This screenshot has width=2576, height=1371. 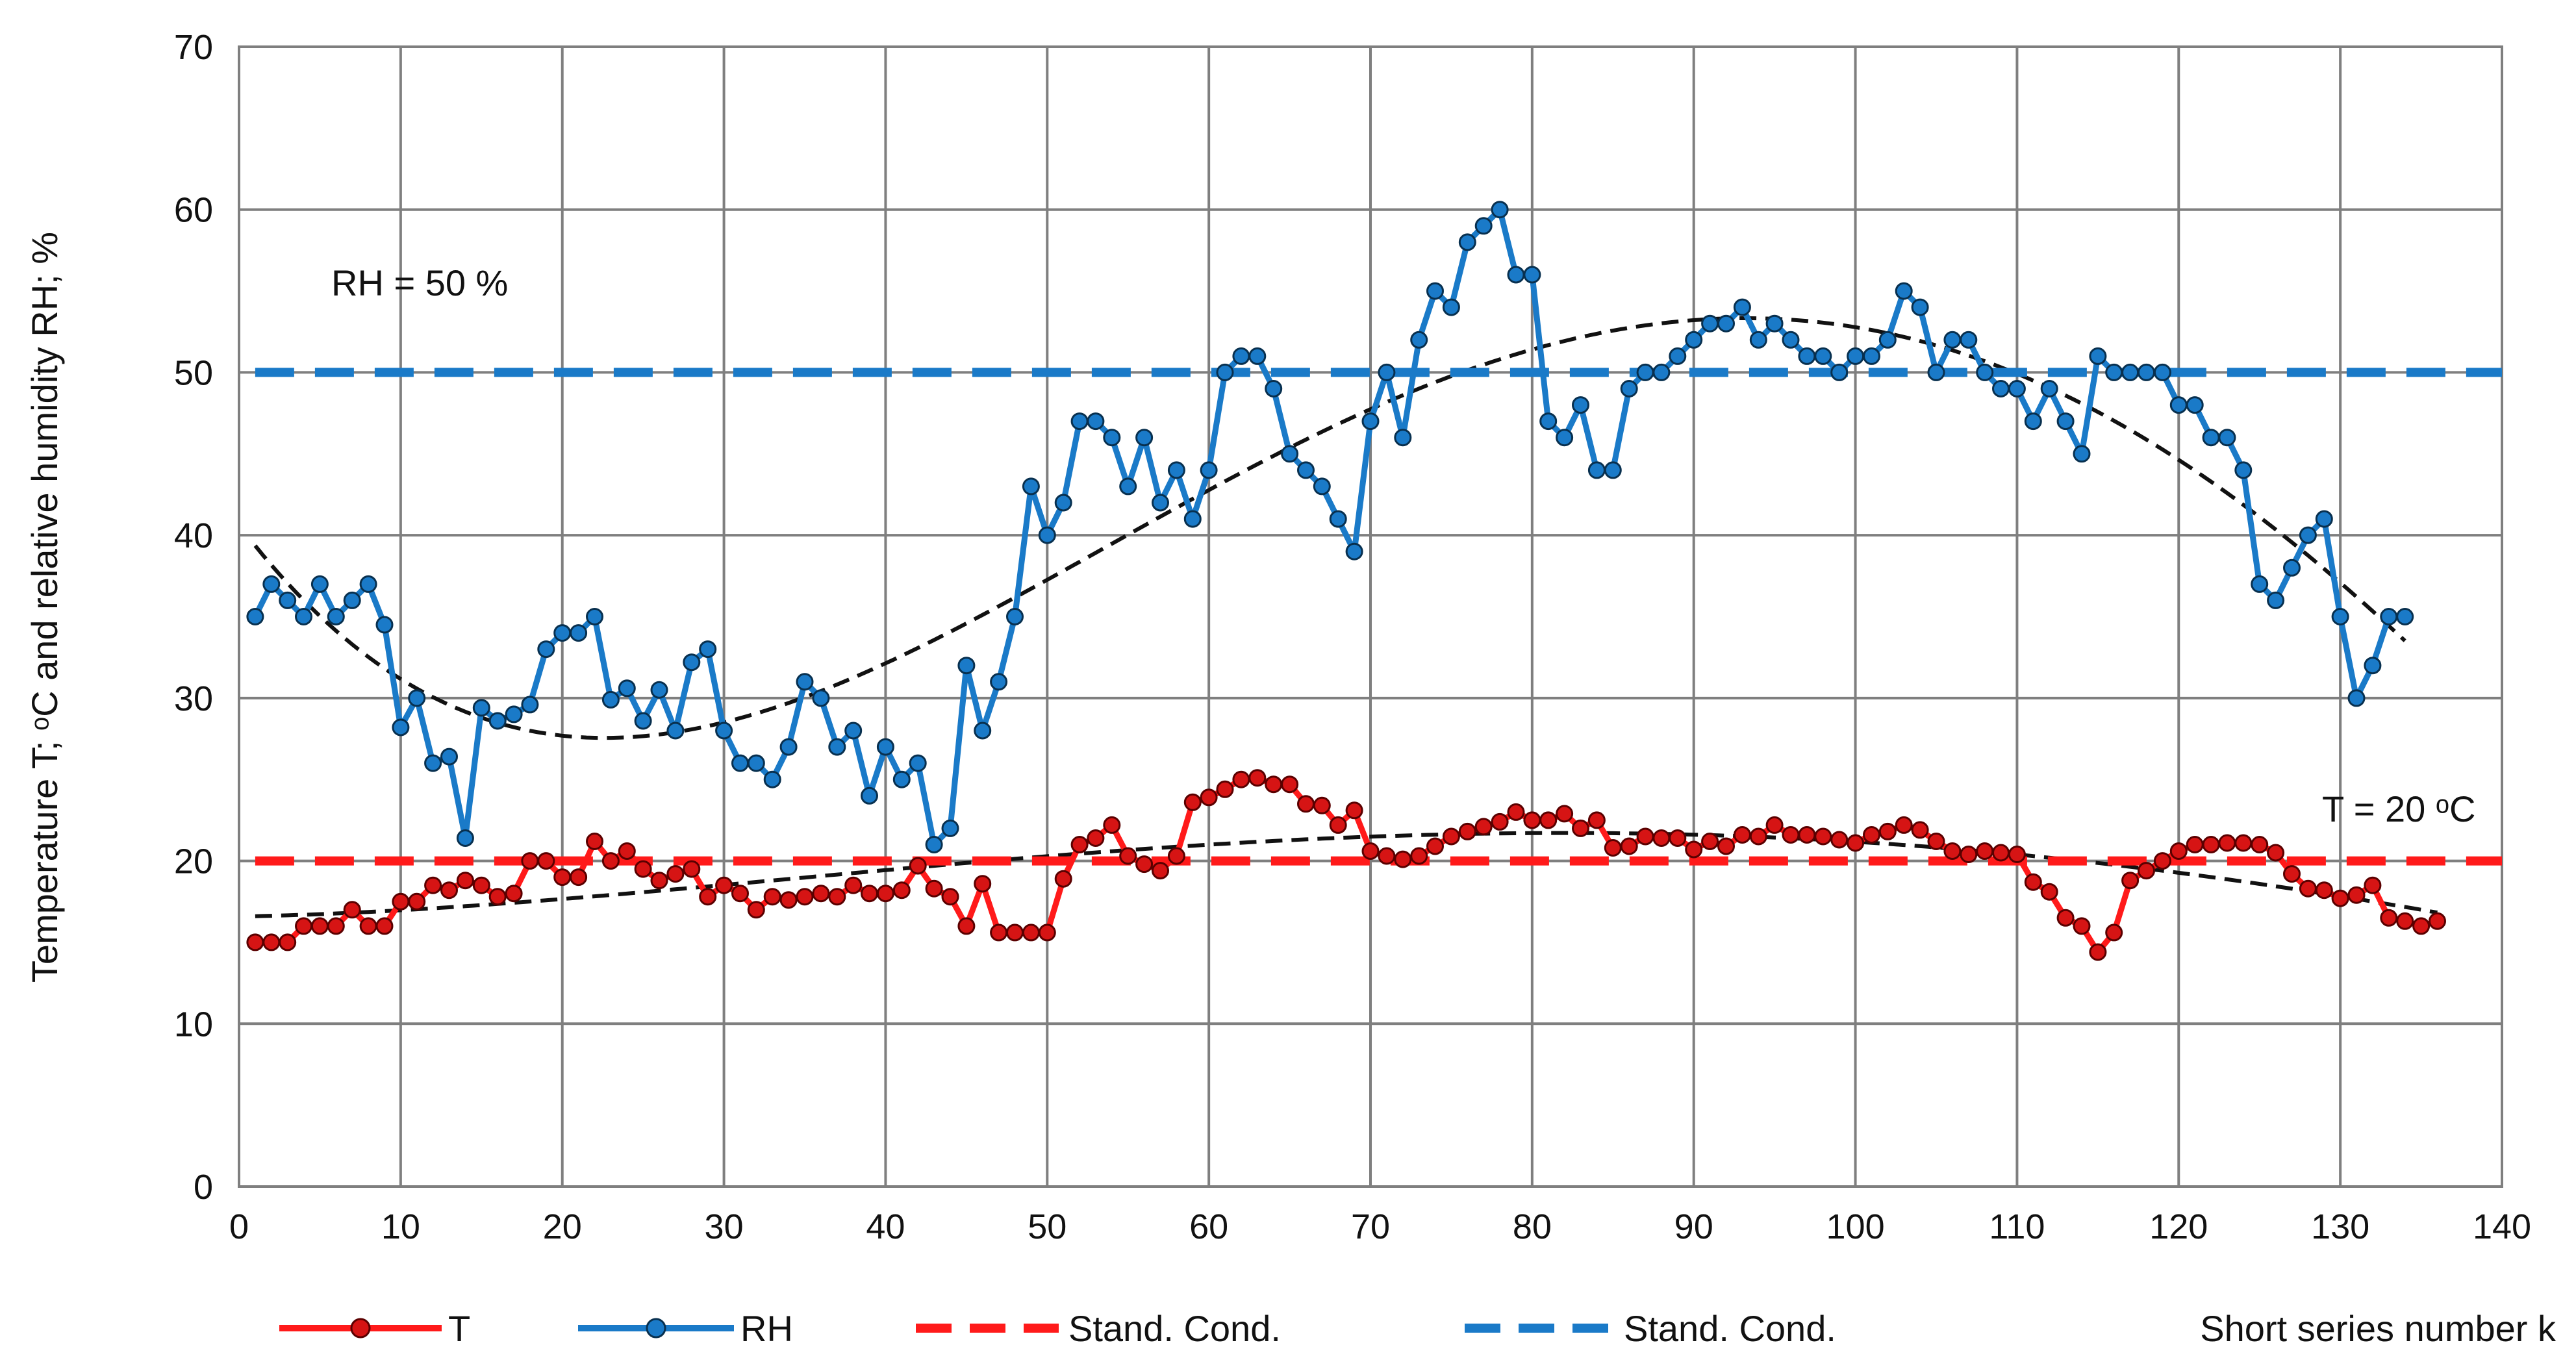 I want to click on x-tick-label-100: 100, so click(x=1856, y=1226).